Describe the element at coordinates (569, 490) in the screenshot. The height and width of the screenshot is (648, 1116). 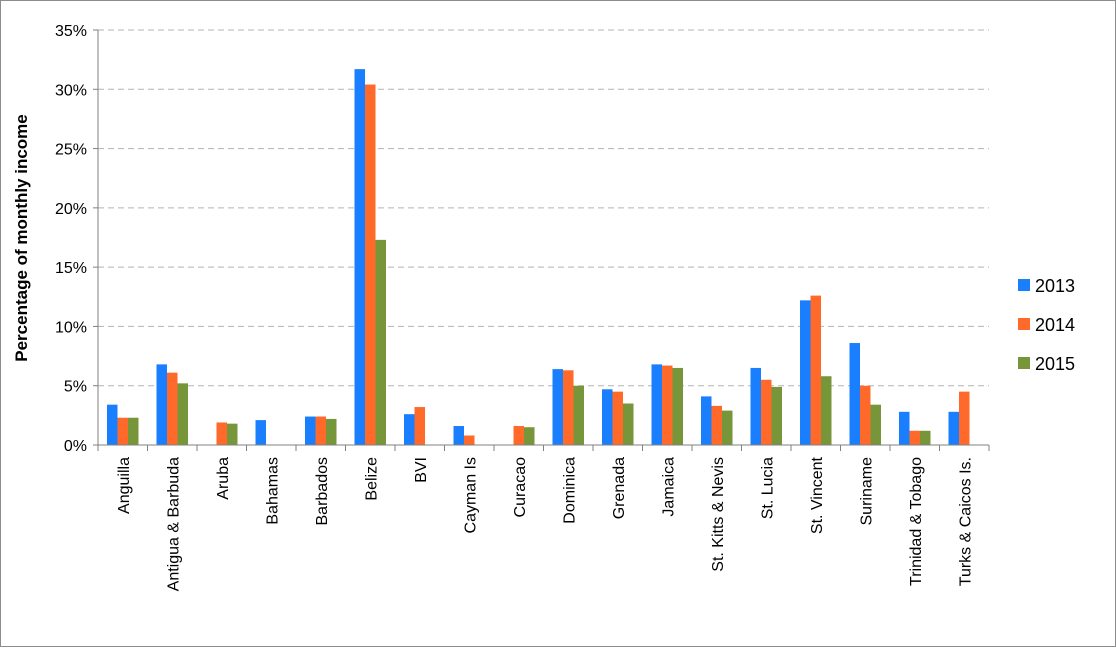
I see `x-tick-label: Dominica` at that location.